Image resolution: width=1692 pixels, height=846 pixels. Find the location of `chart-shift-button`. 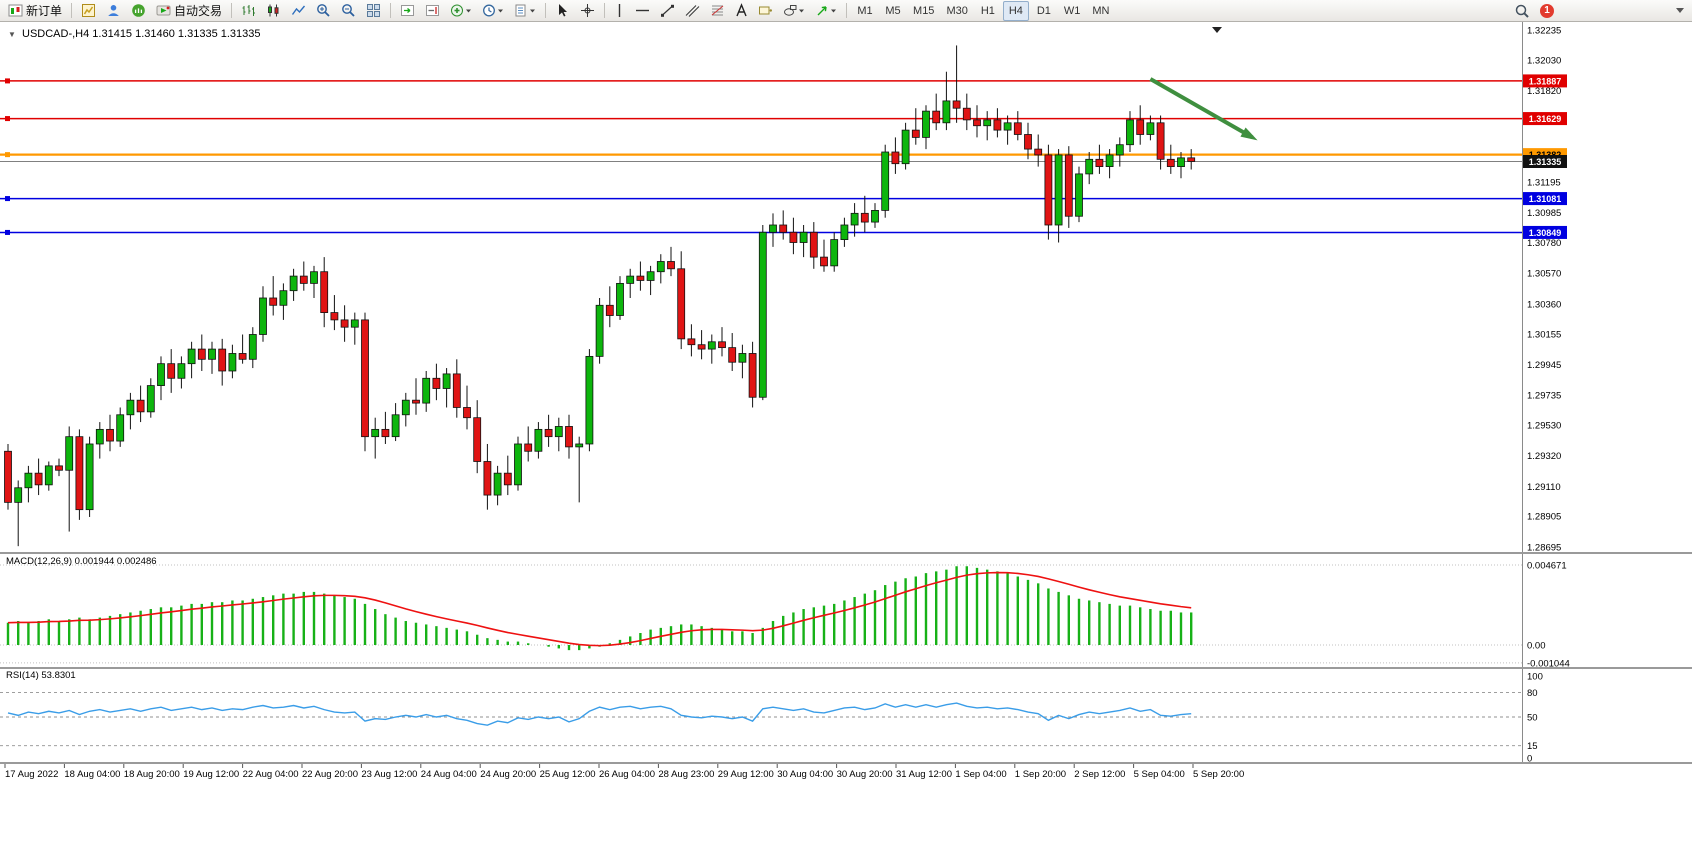

chart-shift-button is located at coordinates (432, 11).